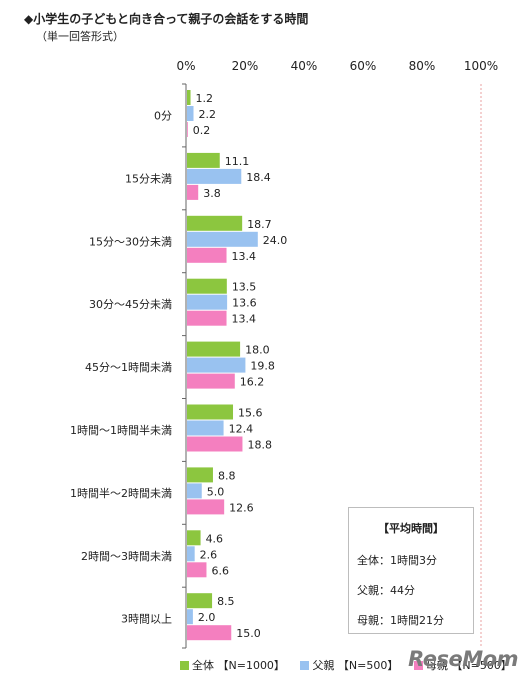  Describe the element at coordinates (126, 556) in the screenshot. I see `category-label: 2時間～3時間未満` at that location.